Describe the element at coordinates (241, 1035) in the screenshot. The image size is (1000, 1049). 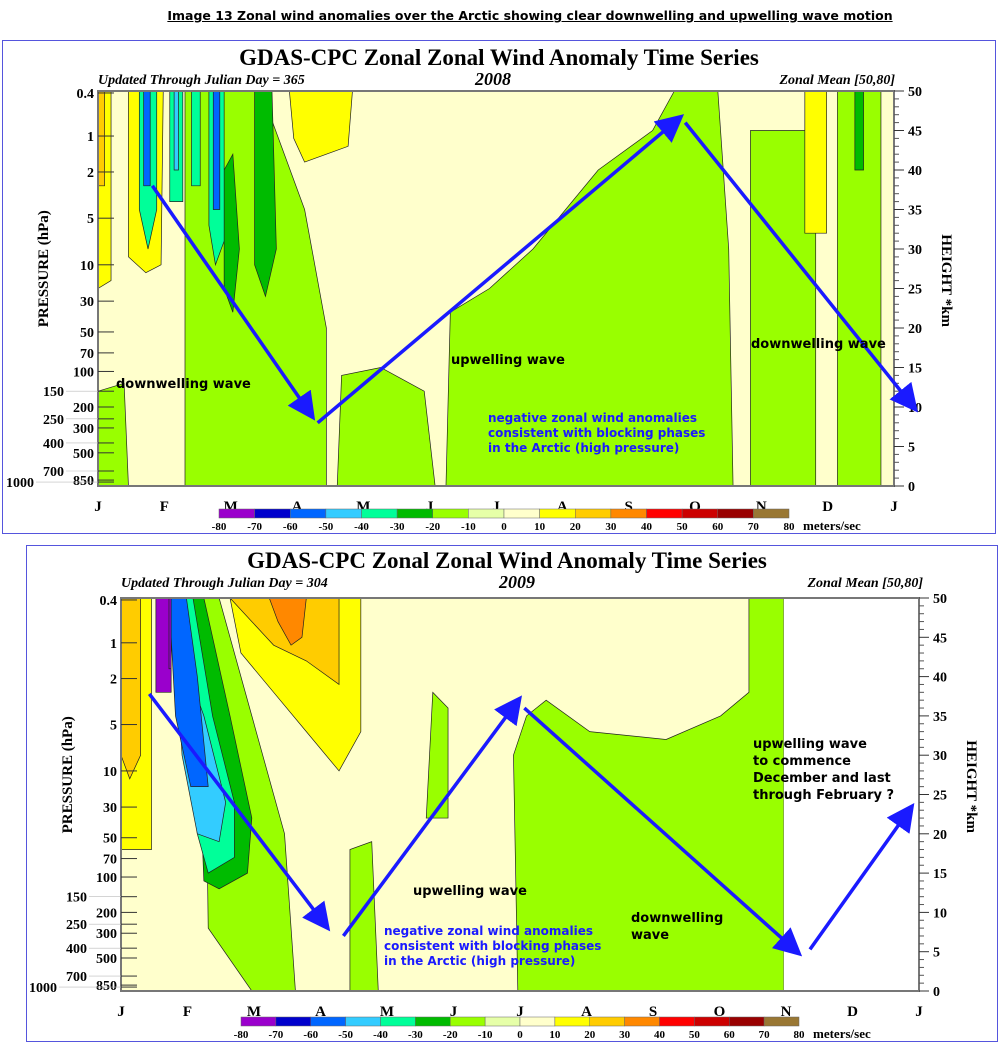
I see `colorbar-label: -80` at that location.